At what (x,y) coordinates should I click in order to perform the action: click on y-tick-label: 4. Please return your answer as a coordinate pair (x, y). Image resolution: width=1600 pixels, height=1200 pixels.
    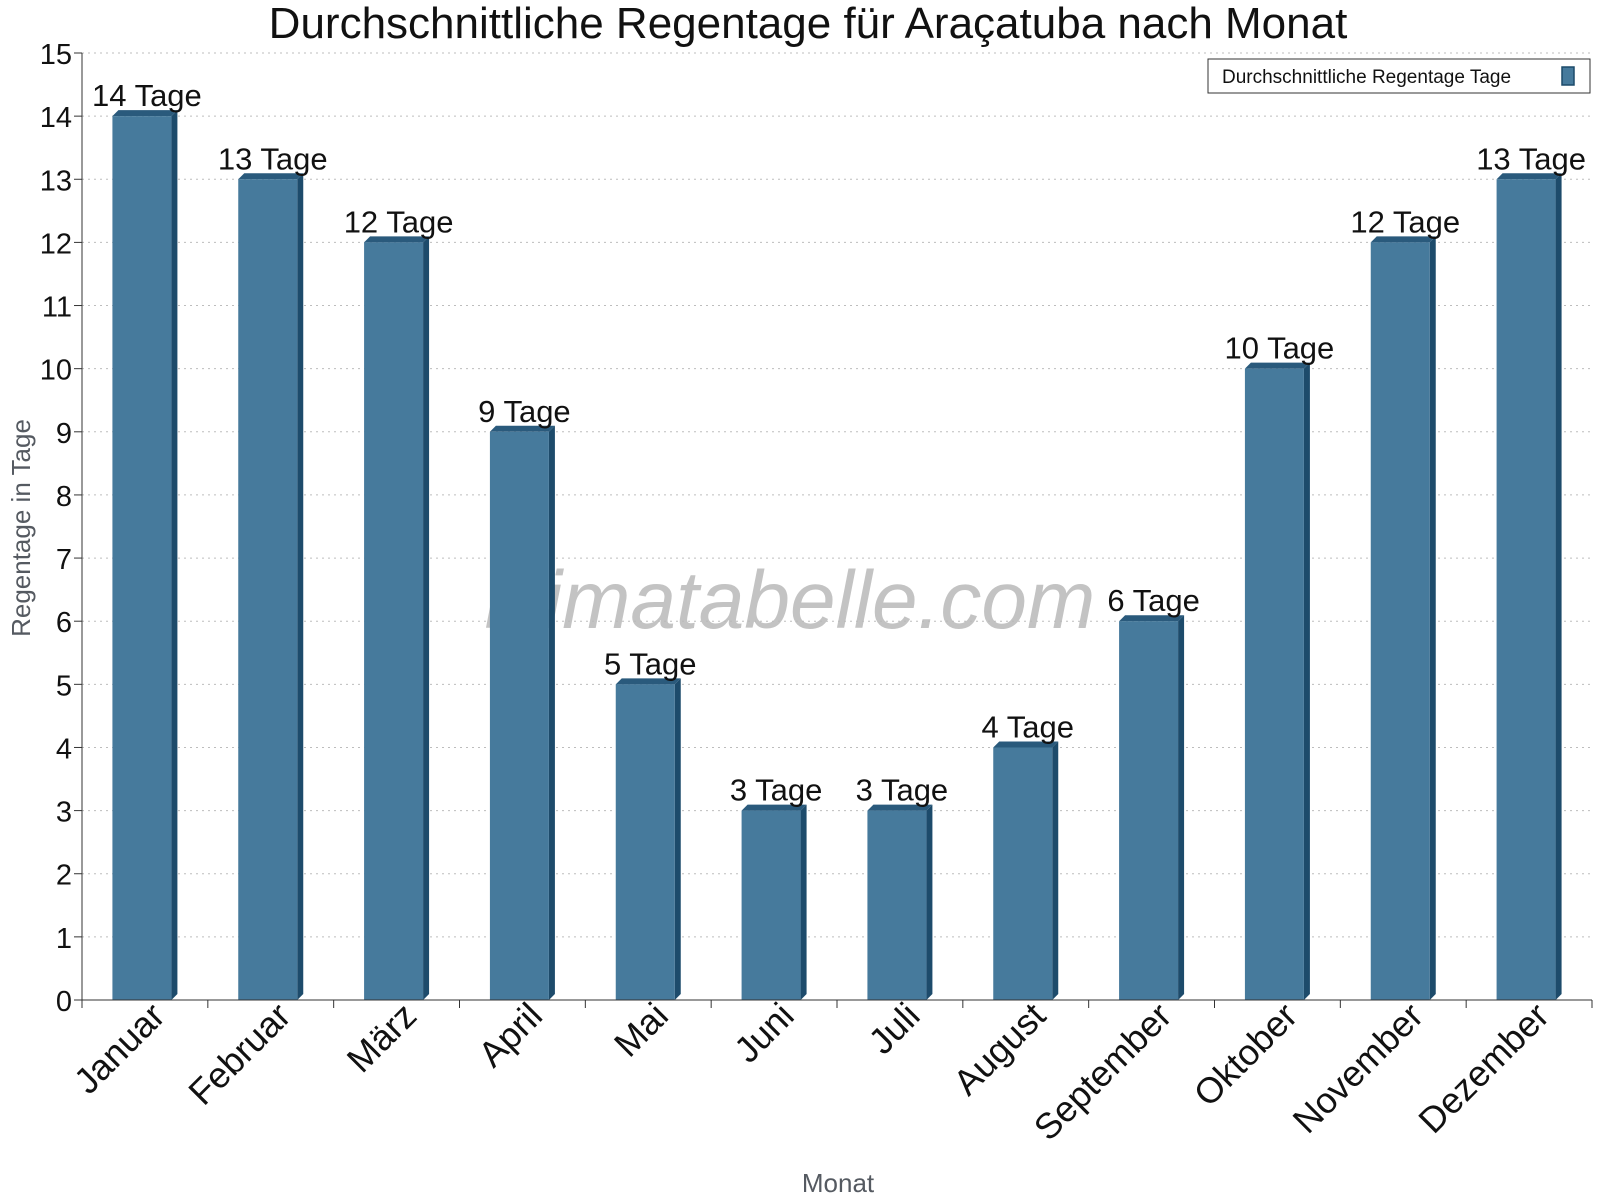
    Looking at the image, I should click on (64, 749).